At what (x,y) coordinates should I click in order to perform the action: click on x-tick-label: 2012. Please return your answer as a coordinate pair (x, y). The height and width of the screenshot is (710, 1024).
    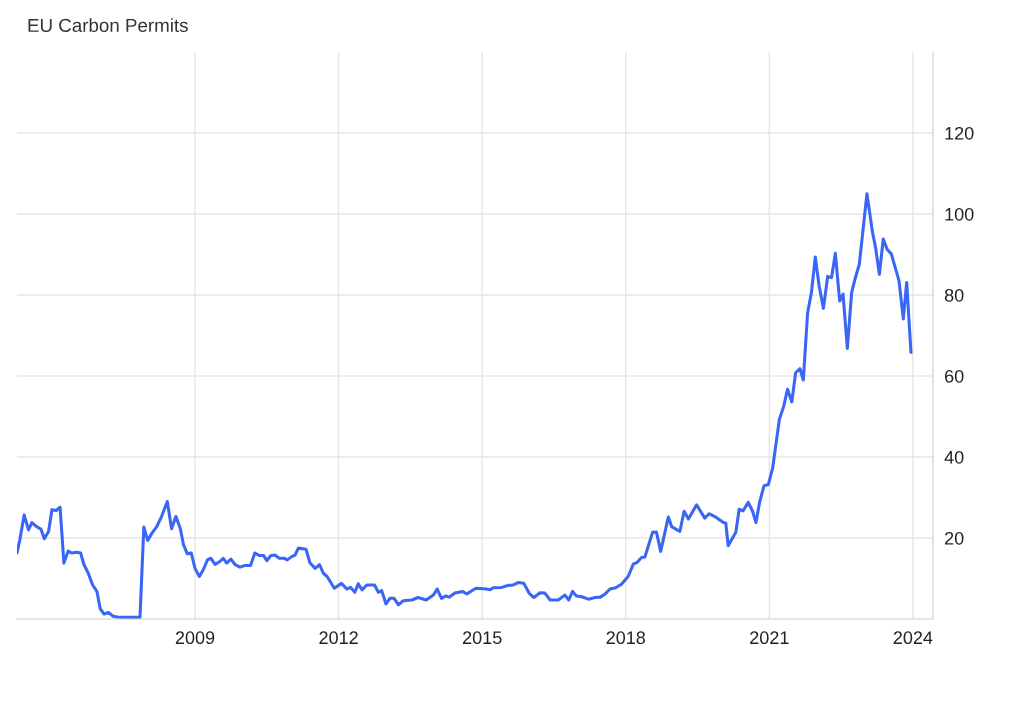
    Looking at the image, I should click on (338, 638).